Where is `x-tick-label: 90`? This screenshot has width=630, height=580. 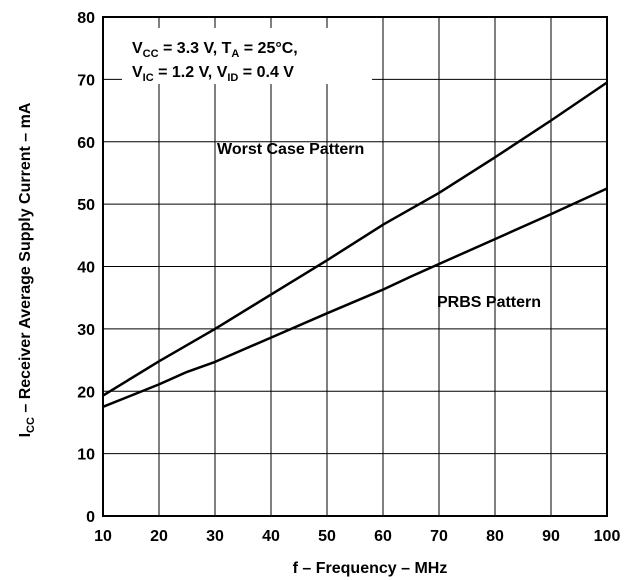
x-tick-label: 90 is located at coordinates (551, 536).